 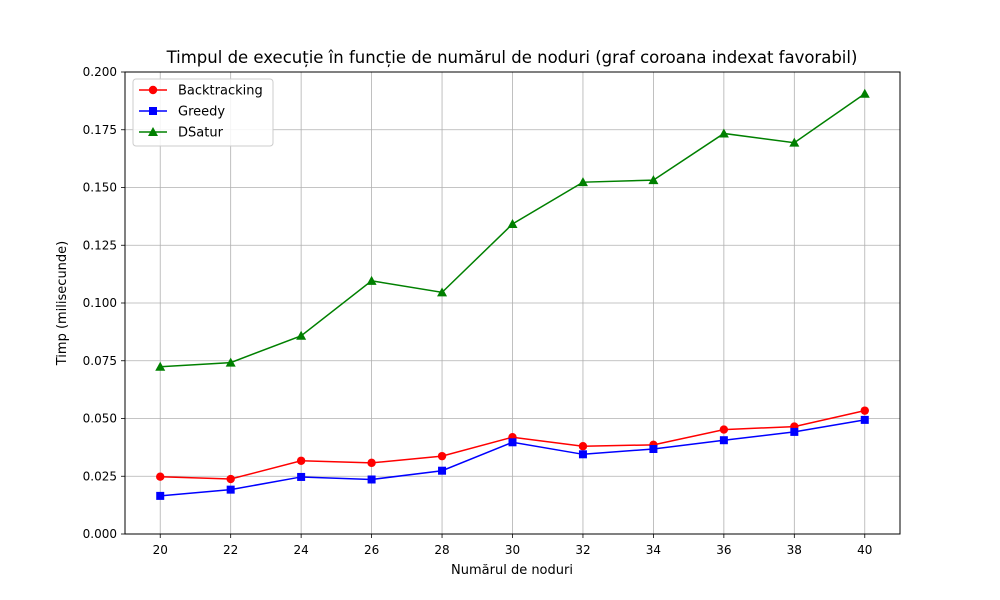 What do you see at coordinates (160, 550) in the screenshot?
I see `x-tick-label: 20` at bounding box center [160, 550].